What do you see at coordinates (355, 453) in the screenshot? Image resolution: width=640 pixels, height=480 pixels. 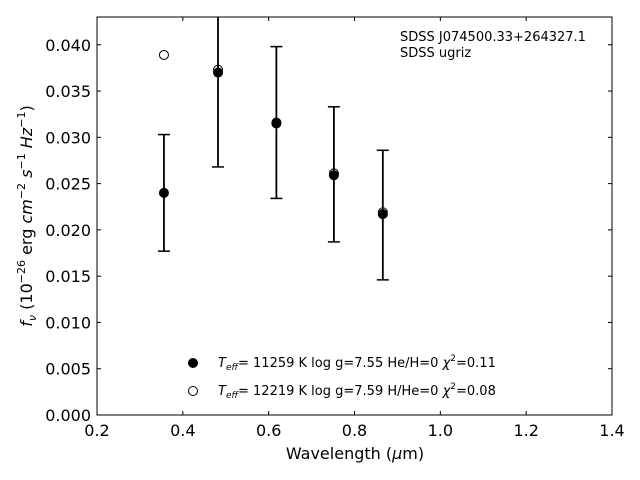 I see `x-axis-label: Wavelength (μm)` at bounding box center [355, 453].